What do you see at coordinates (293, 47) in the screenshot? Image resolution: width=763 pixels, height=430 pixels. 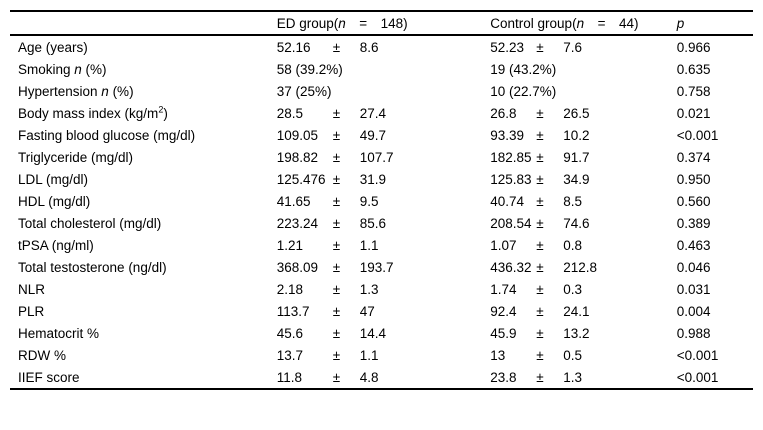 I see `mean-value: 52.16` at bounding box center [293, 47].